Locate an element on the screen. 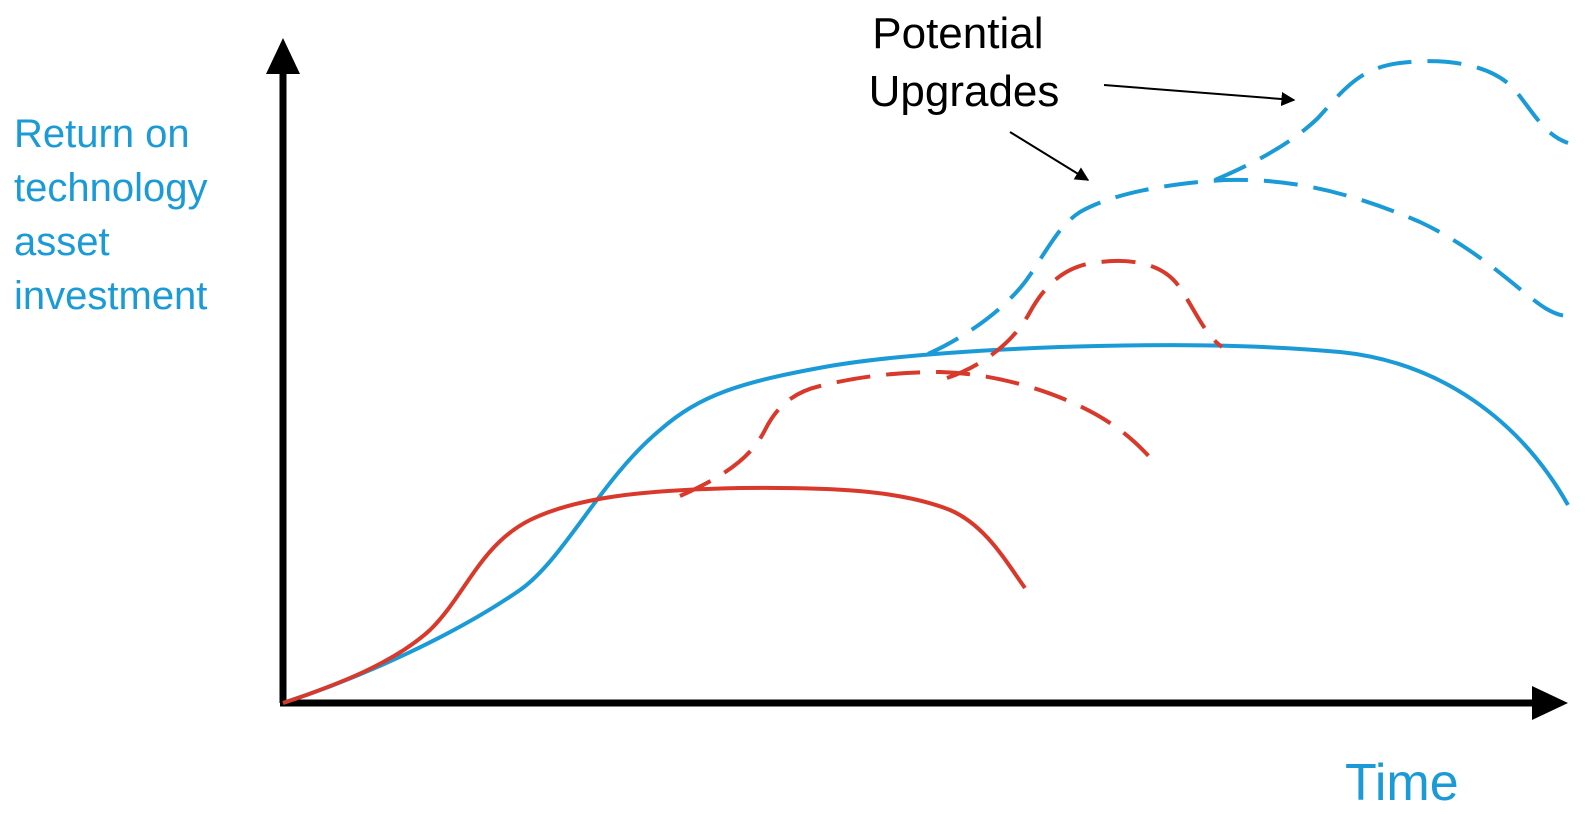 This screenshot has width=1585, height=814. annotation-line-1: Potential is located at coordinates (957, 33).